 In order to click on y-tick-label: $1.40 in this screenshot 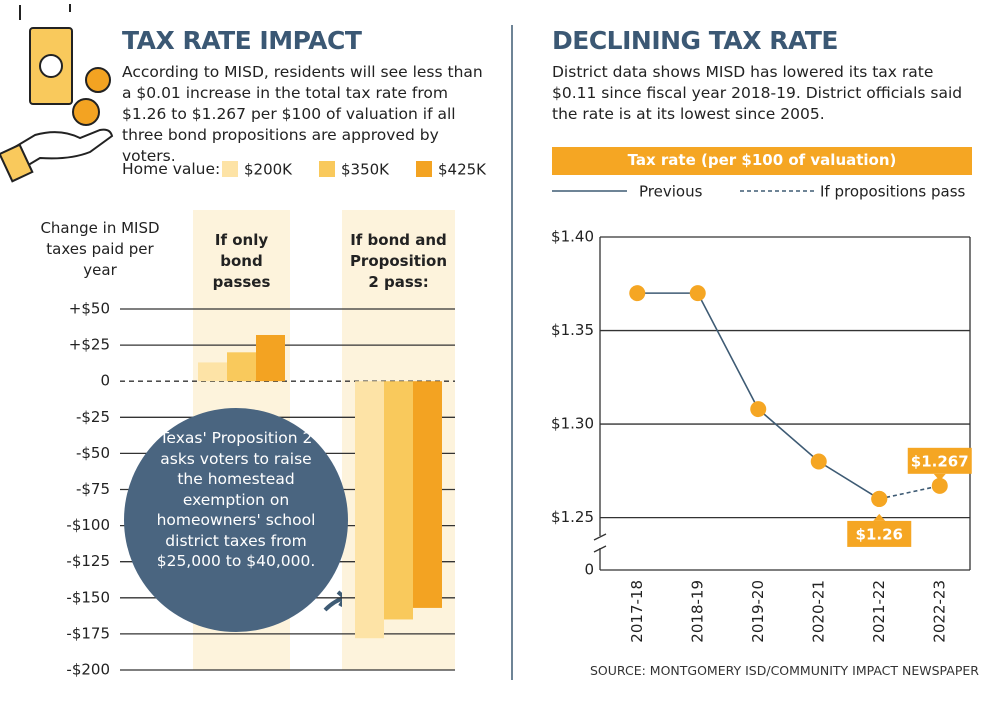, I will do `click(572, 237)`.